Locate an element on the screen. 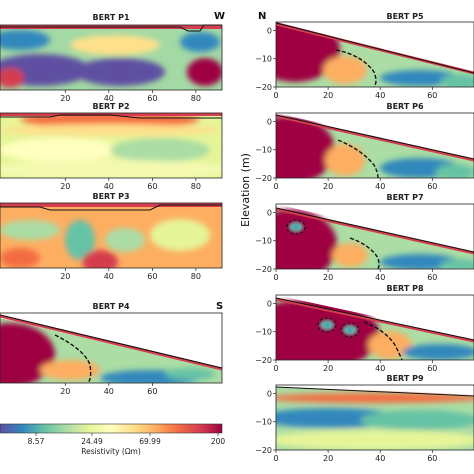  p1-heatmap is located at coordinates (111, 57).